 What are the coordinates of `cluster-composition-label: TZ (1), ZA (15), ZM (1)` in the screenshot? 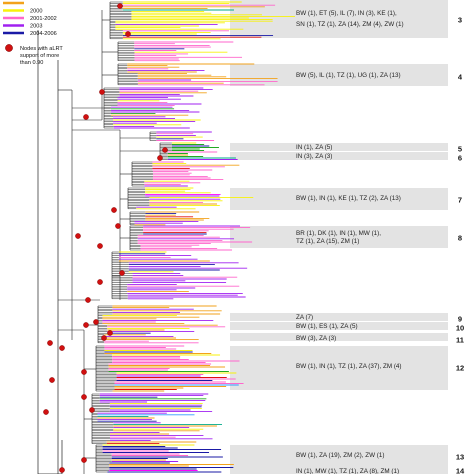 It's located at (327, 241).